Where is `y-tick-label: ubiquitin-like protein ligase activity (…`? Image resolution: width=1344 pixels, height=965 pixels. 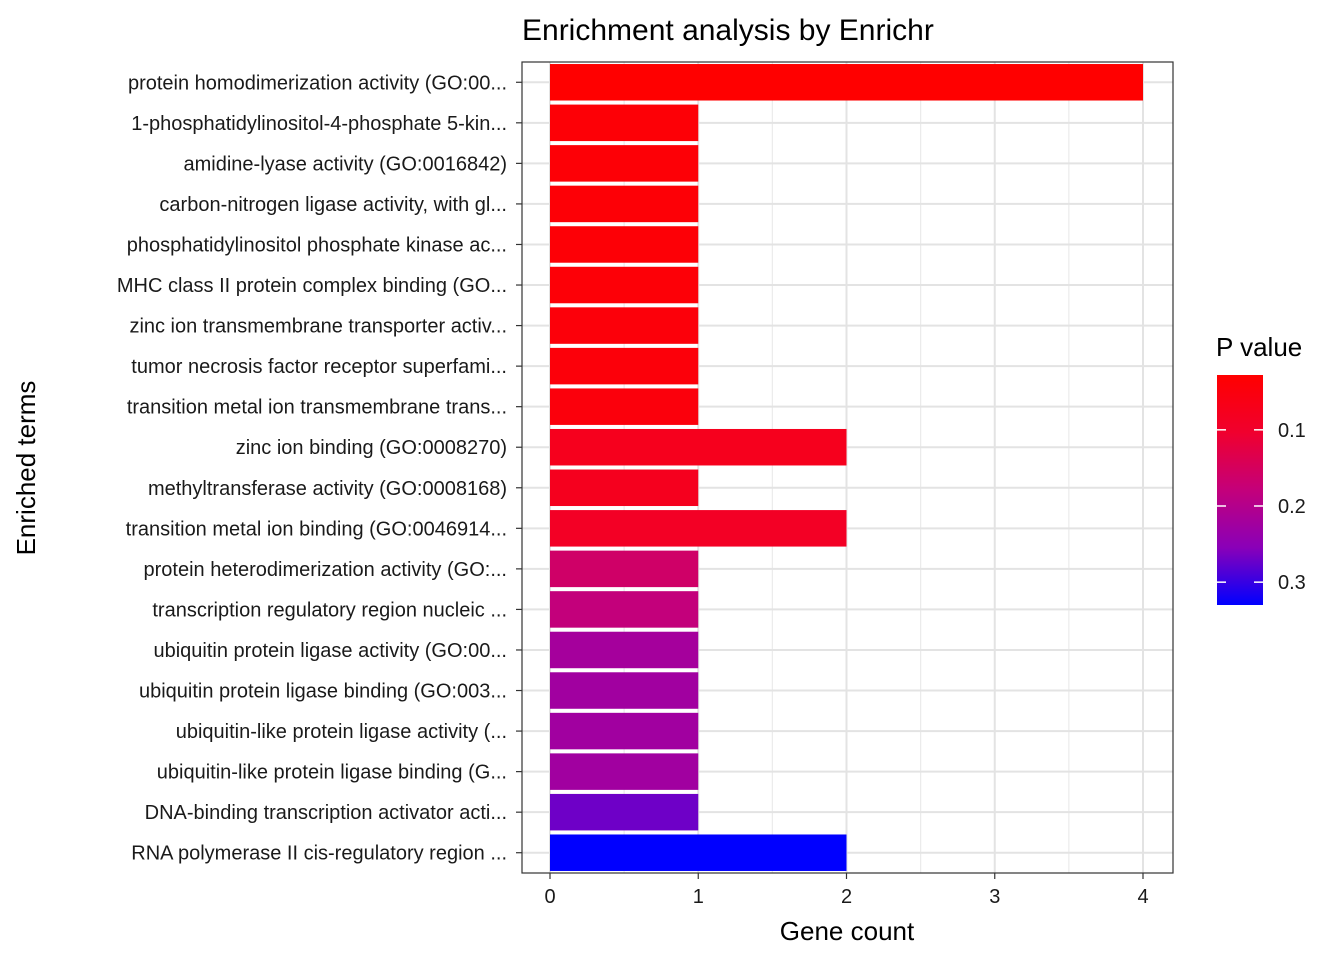
y-tick-label: ubiquitin-like protein ligase activity (… is located at coordinates (341, 732).